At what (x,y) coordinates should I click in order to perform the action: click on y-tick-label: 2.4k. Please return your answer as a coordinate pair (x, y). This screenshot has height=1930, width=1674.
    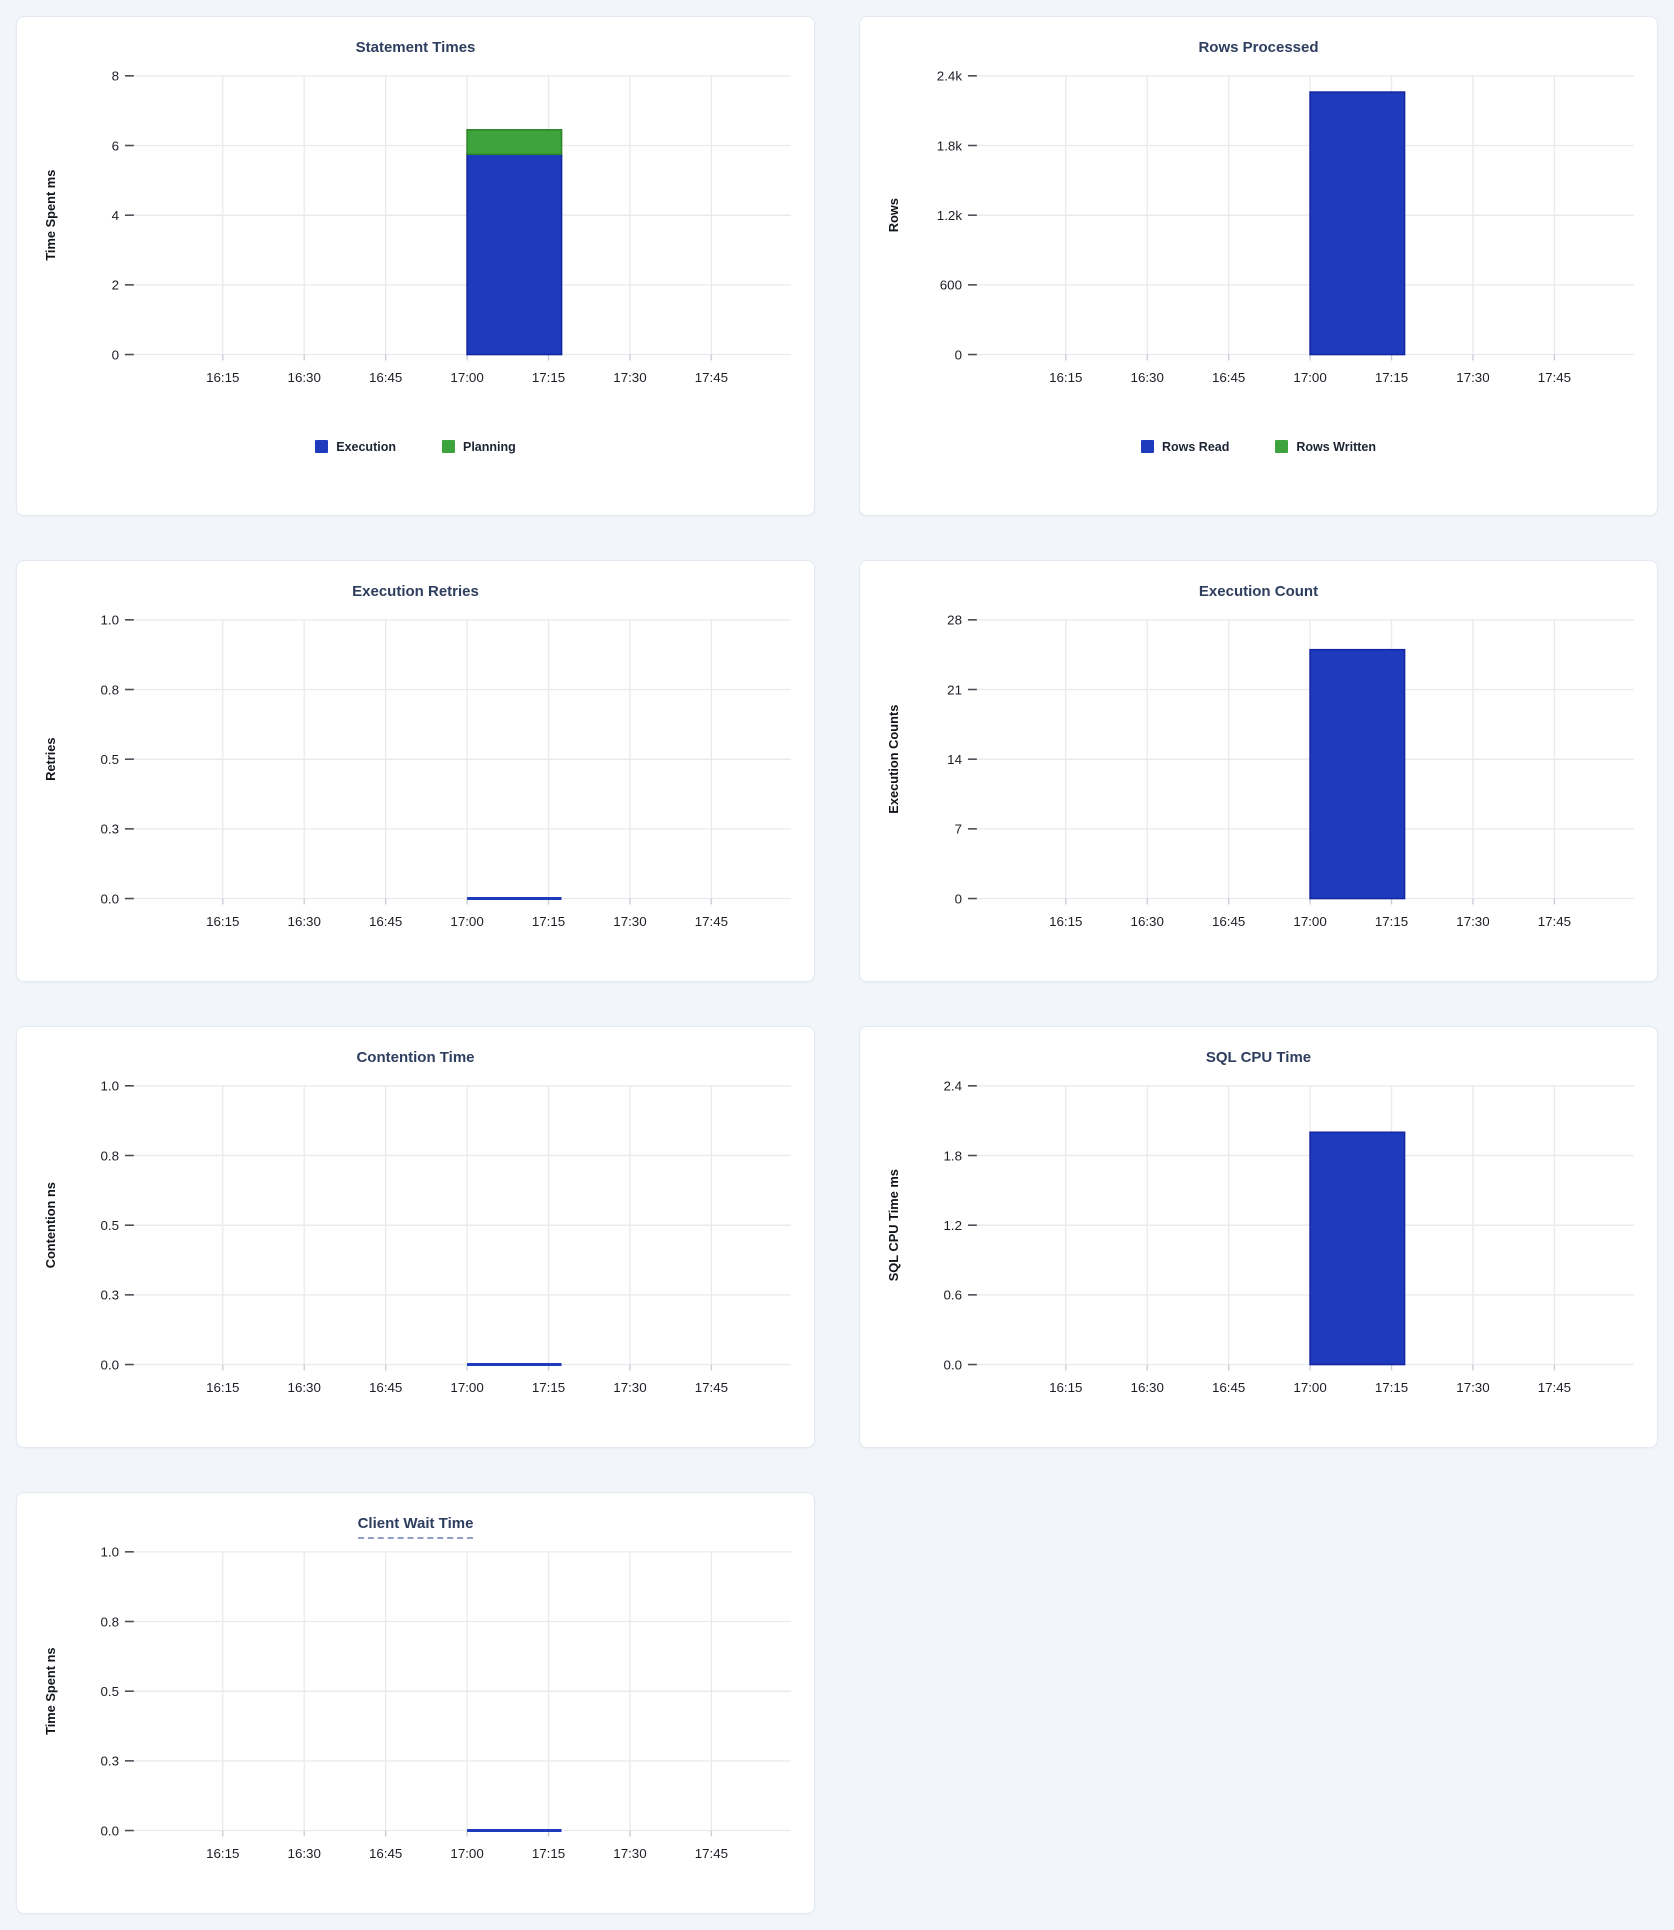
    Looking at the image, I should click on (950, 76).